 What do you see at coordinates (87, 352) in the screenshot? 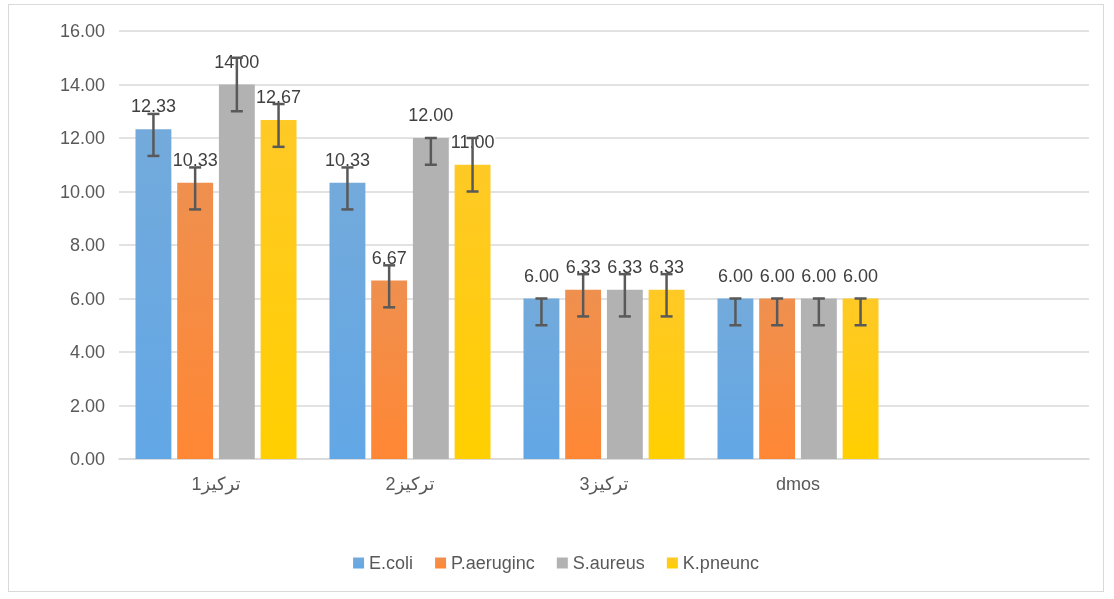
I see `y-tick-label: 4.00` at bounding box center [87, 352].